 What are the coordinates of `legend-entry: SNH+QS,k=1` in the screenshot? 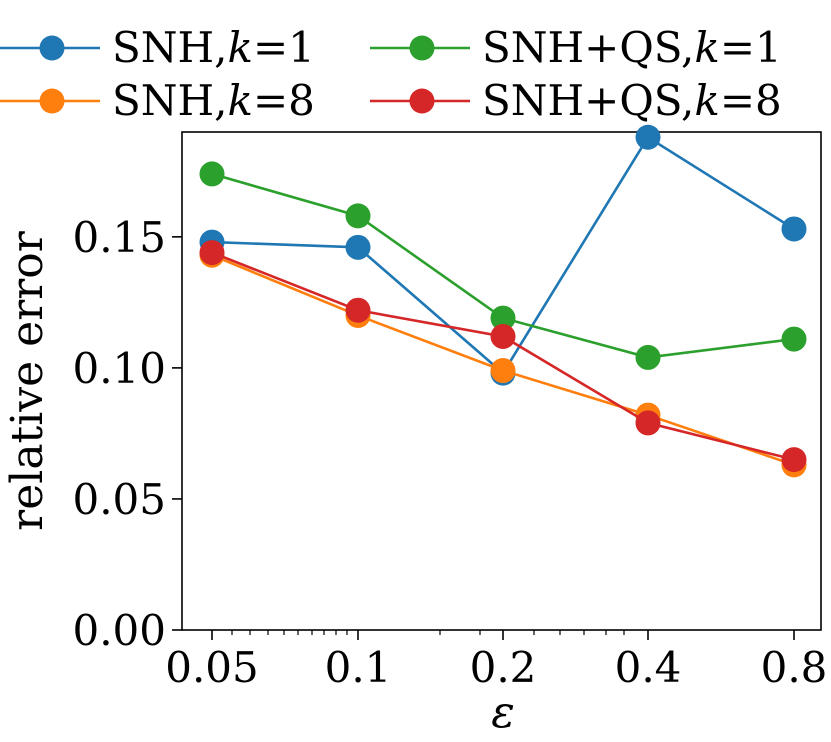 It's located at (576, 47).